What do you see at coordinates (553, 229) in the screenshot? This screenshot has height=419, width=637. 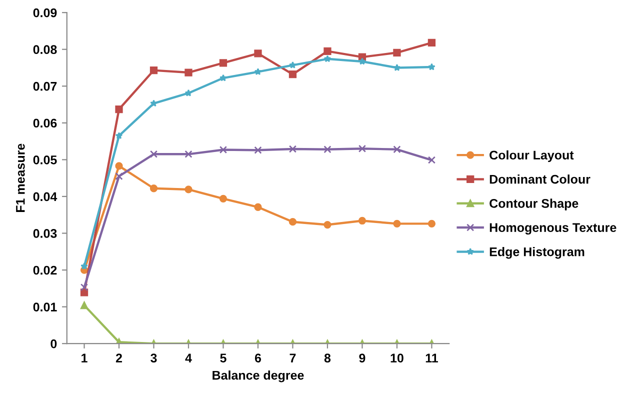 I see `legend-label: Homogenous Texture` at bounding box center [553, 229].